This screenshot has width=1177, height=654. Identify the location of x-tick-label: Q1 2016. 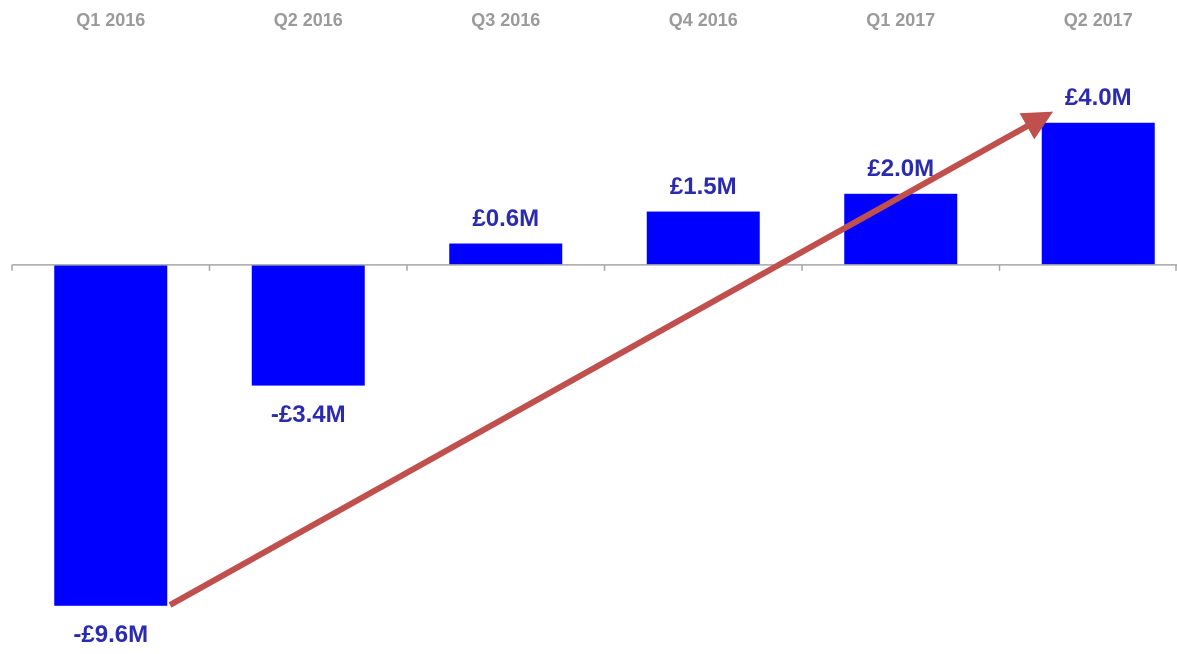
(110, 20).